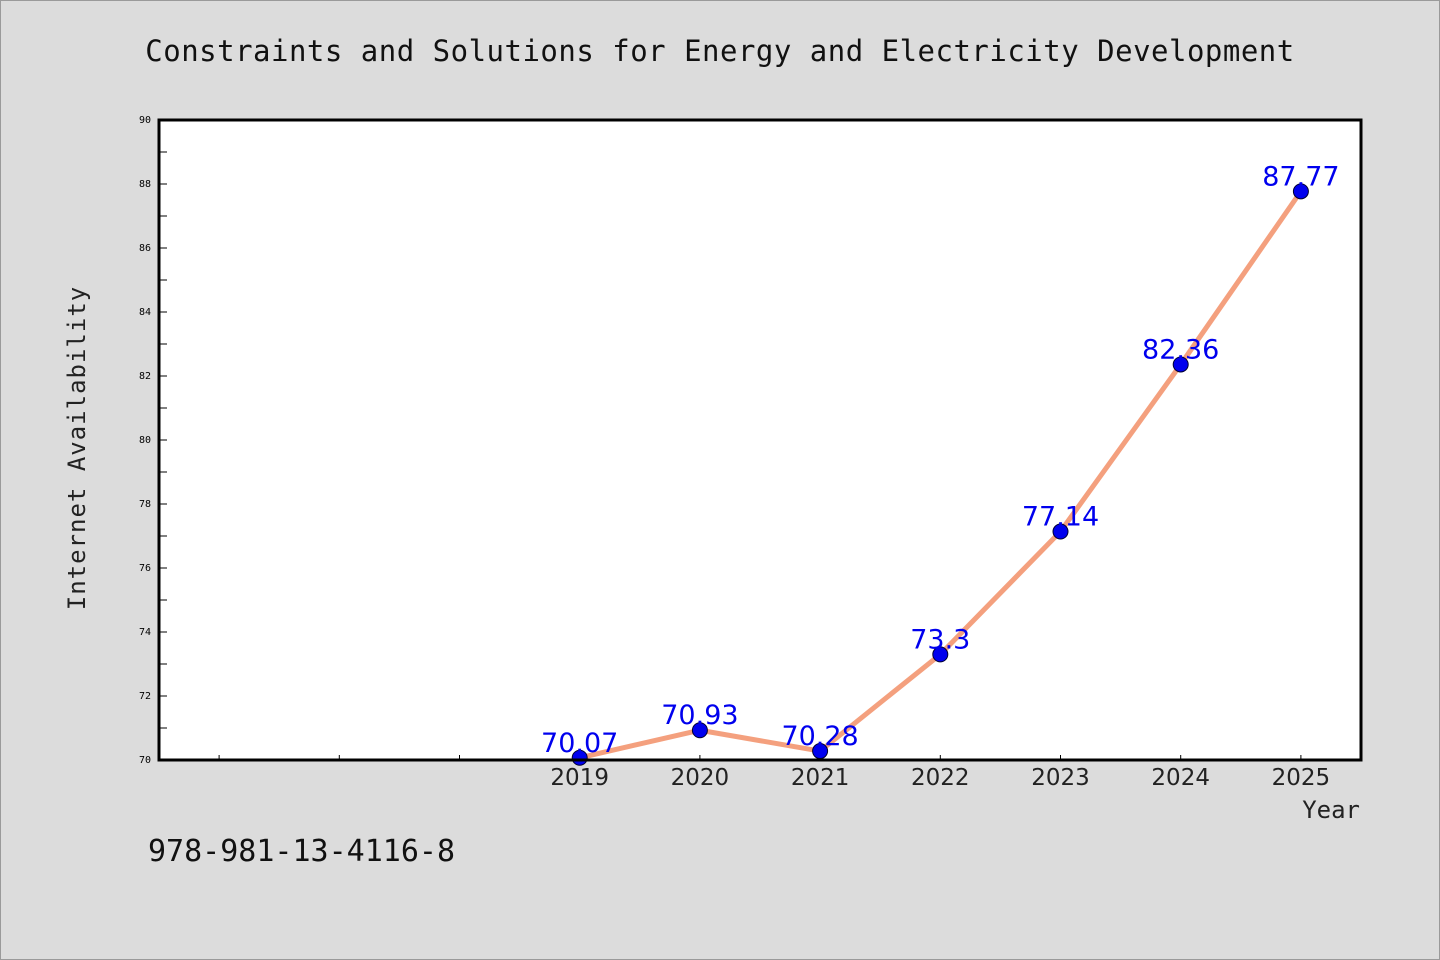 This screenshot has width=1440, height=960. I want to click on x-tick-label: 2019, so click(579, 778).